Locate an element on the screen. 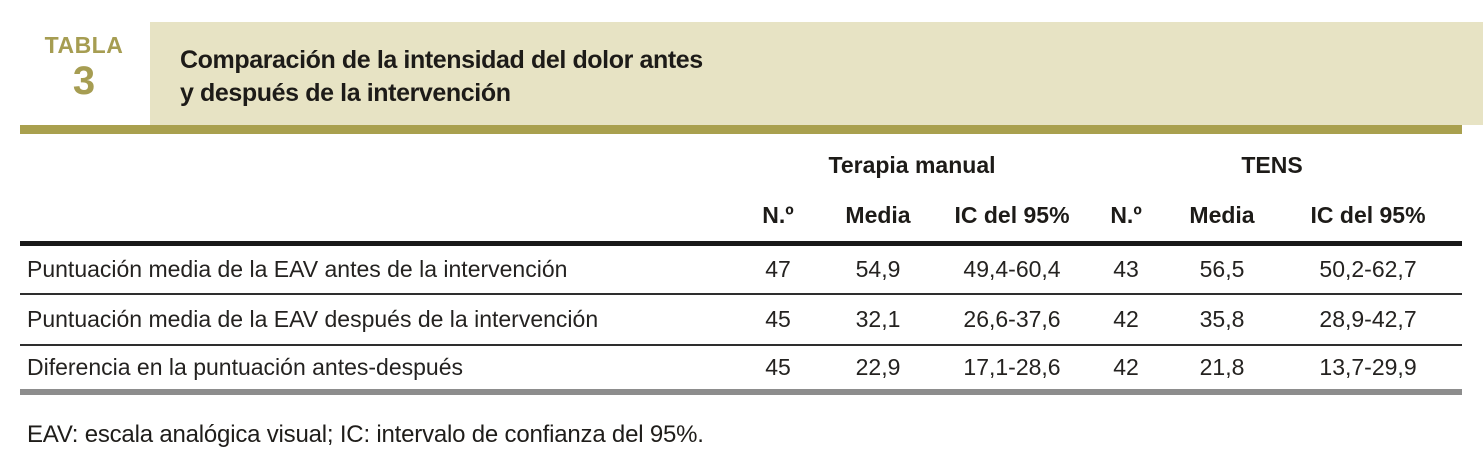 Image resolution: width=1483 pixels, height=475 pixels. cell-n-terapia: 47 is located at coordinates (778, 269).